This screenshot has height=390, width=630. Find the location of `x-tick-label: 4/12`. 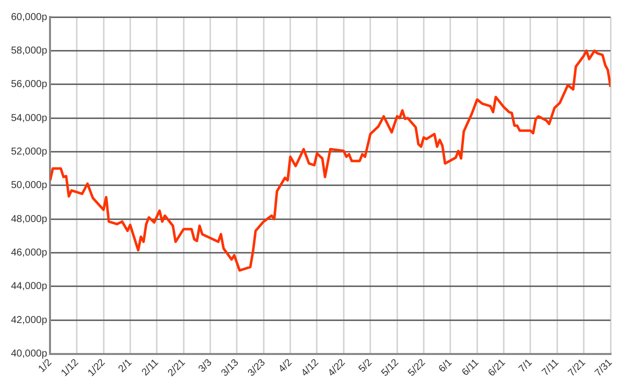

x-tick-label: 4/12 is located at coordinates (311, 367).